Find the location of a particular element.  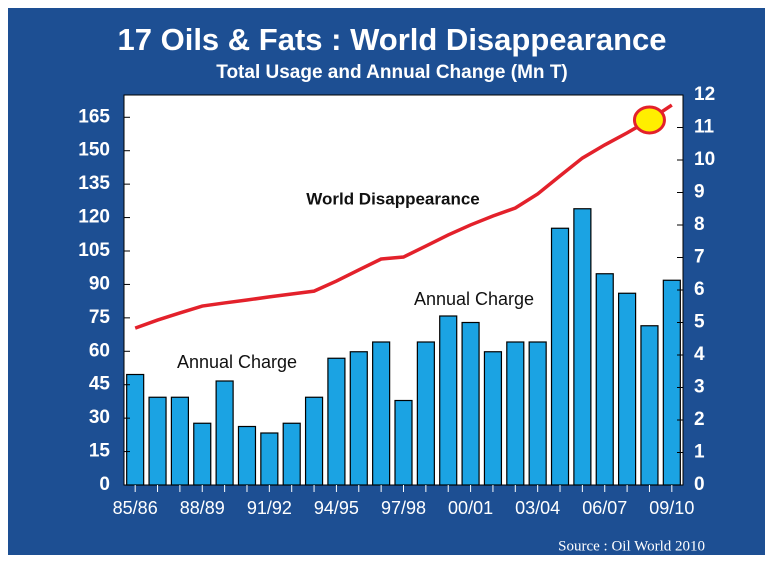

y-tick-label: 15 is located at coordinates (100, 451).